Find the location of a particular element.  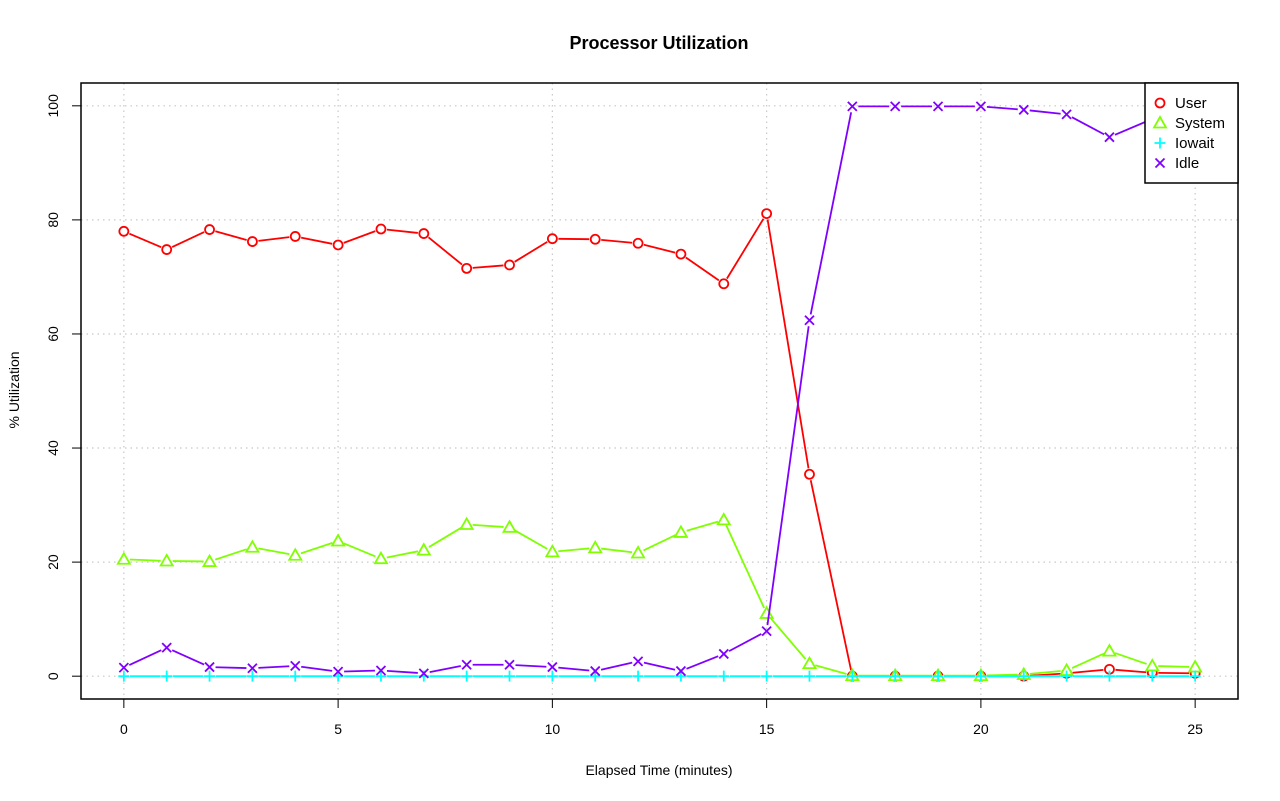

legend-label-iowait: Iowait is located at coordinates (1195, 143).